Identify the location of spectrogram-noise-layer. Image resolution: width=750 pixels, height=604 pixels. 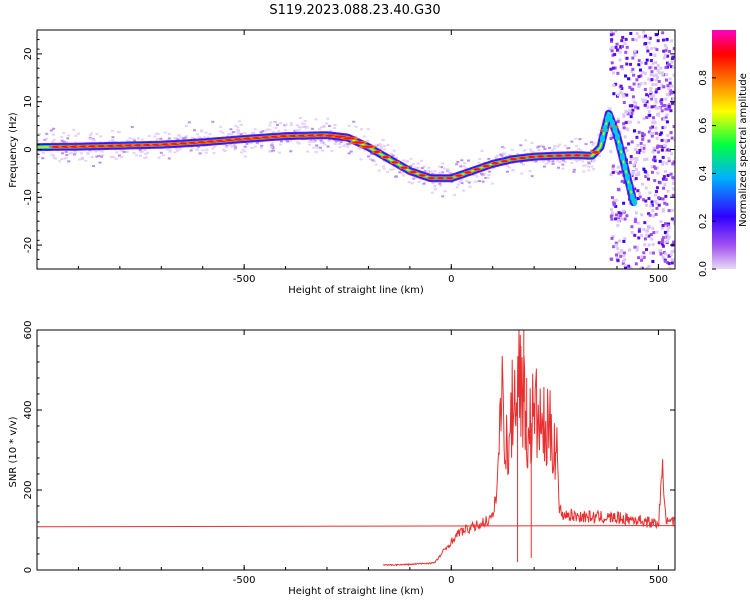
(642, 149).